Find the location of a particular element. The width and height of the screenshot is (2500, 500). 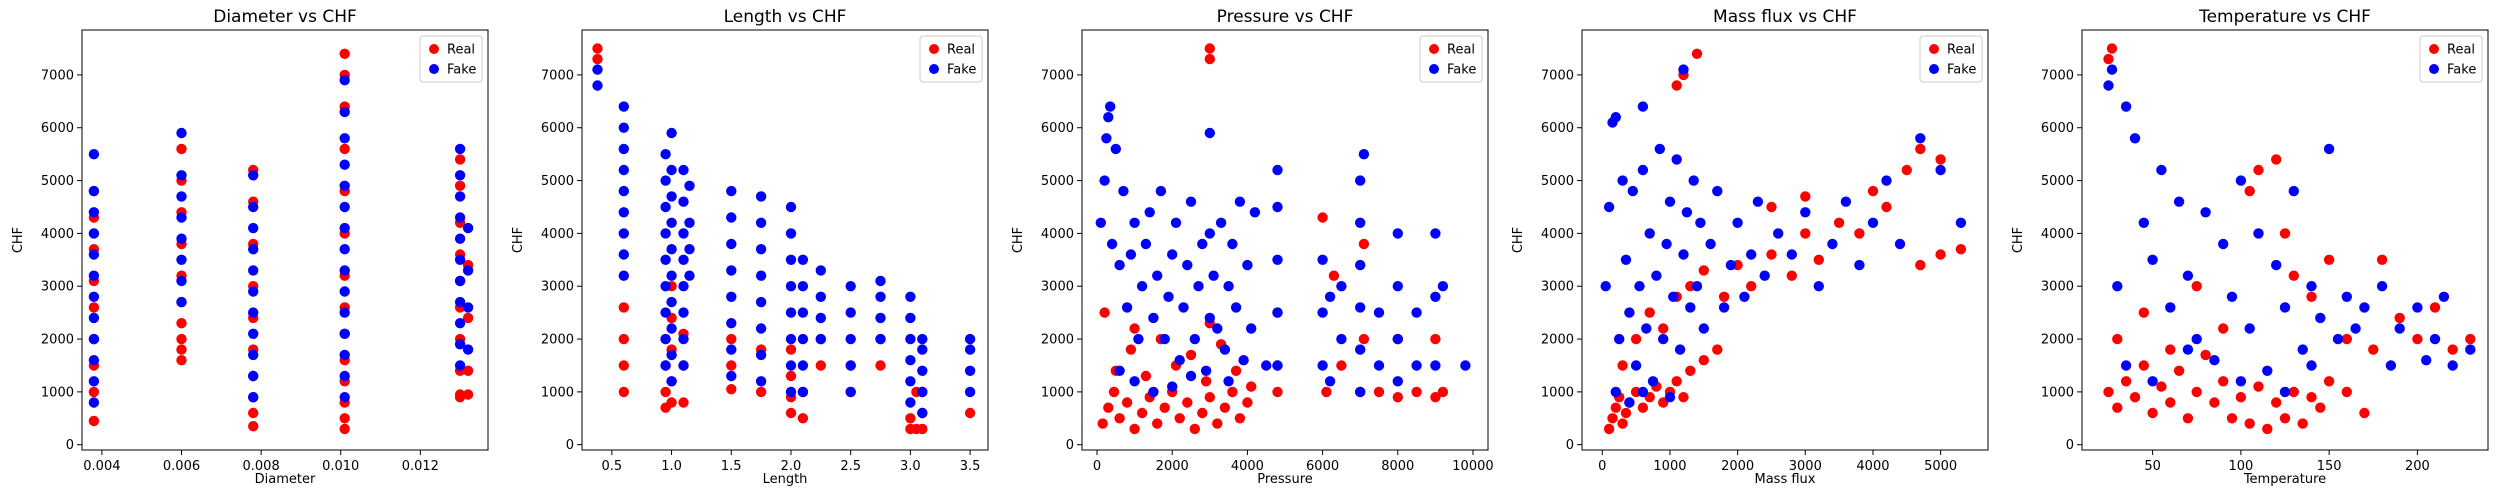

x-tick-label: 10000 is located at coordinates (1472, 466).